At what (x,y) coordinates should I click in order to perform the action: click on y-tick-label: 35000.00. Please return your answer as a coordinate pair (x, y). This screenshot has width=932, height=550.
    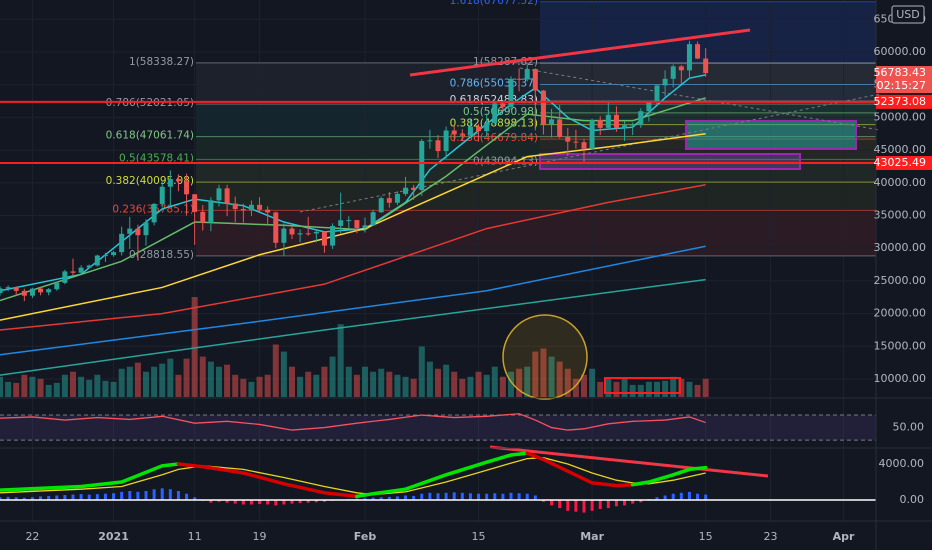
    Looking at the image, I should click on (900, 215).